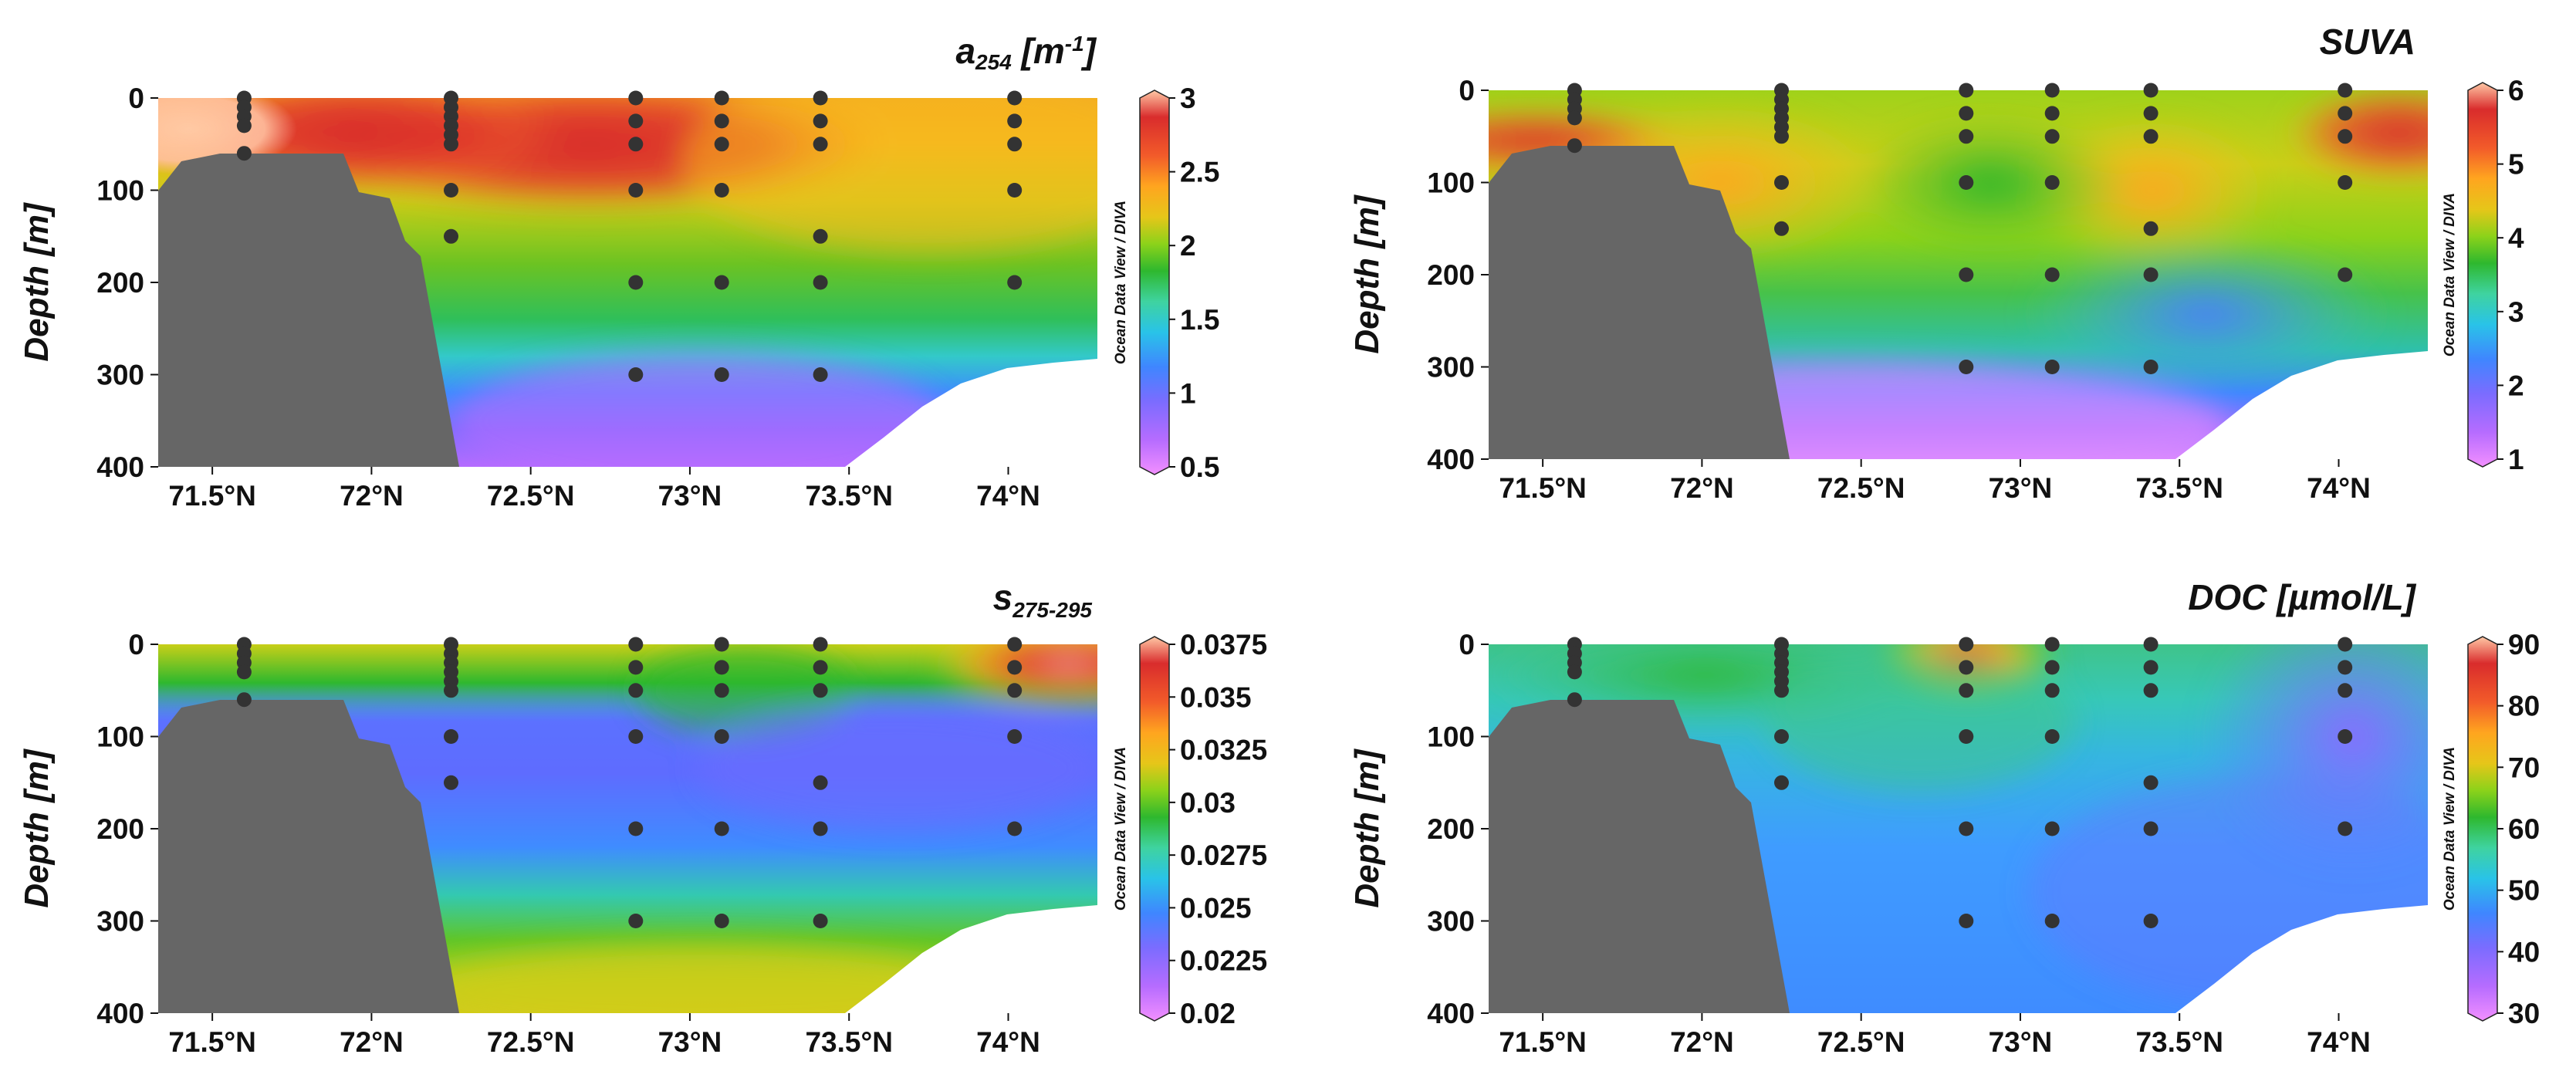  What do you see at coordinates (1861, 1042) in the screenshot?
I see `x-tick-label: 72.5°N` at bounding box center [1861, 1042].